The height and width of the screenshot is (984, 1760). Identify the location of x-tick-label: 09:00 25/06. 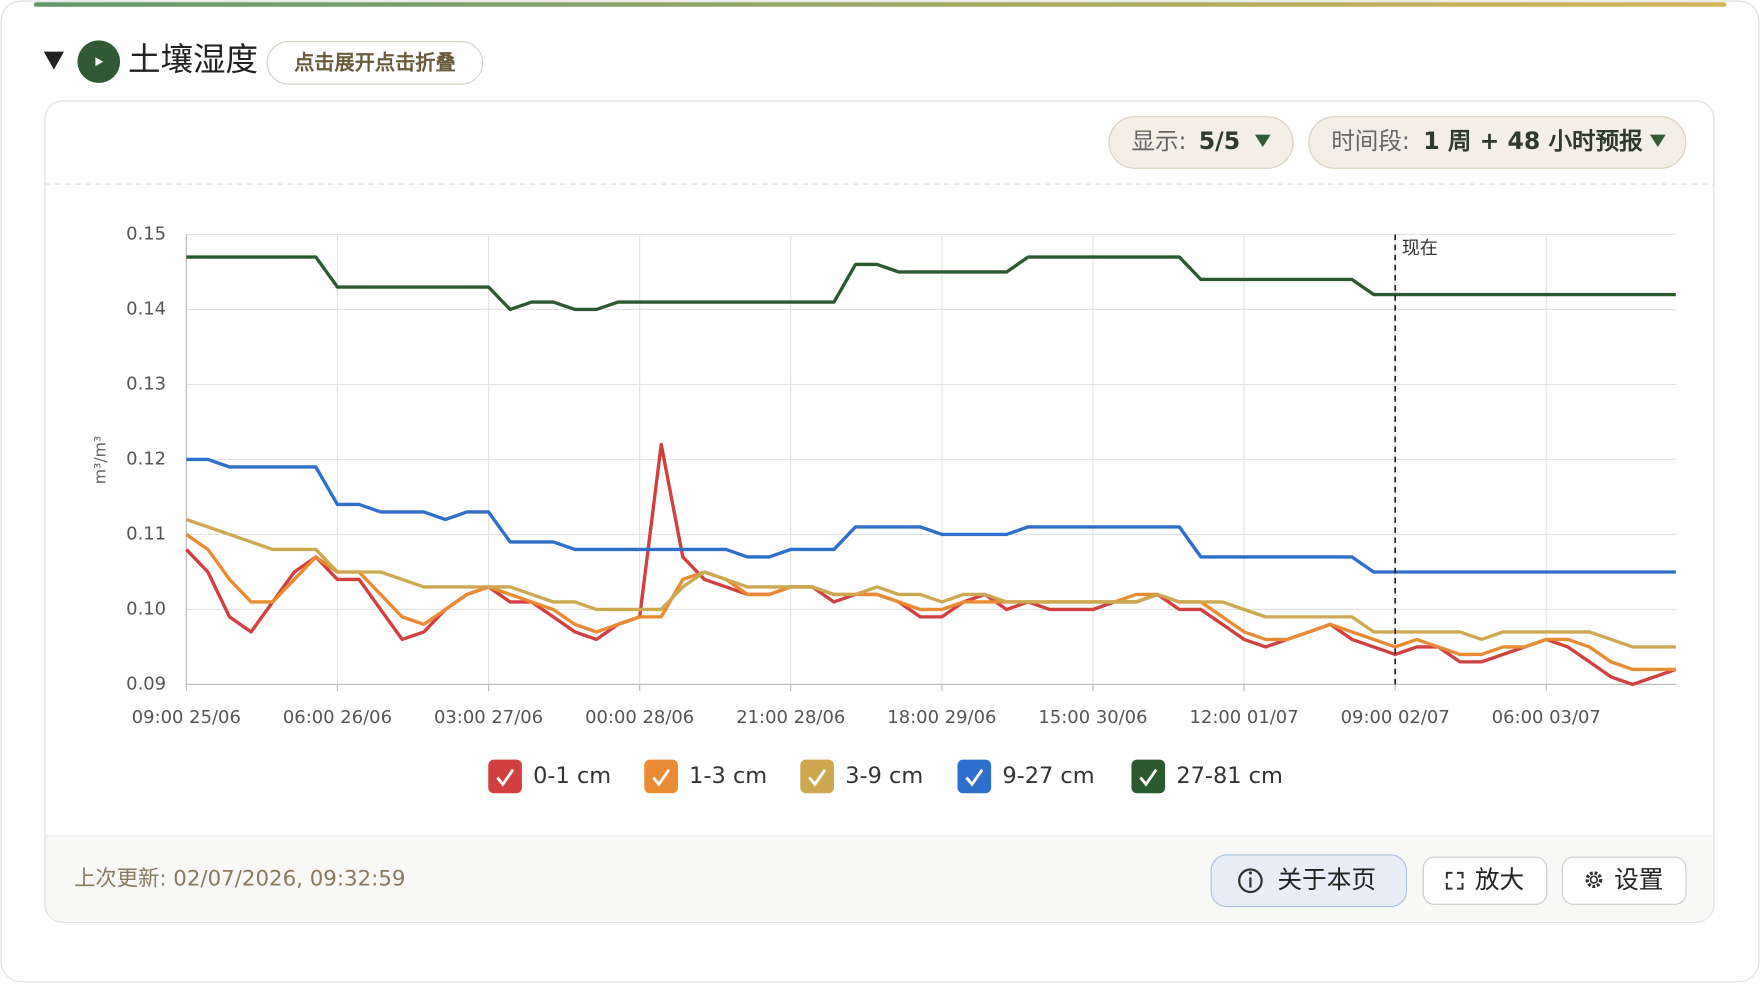
(186, 717).